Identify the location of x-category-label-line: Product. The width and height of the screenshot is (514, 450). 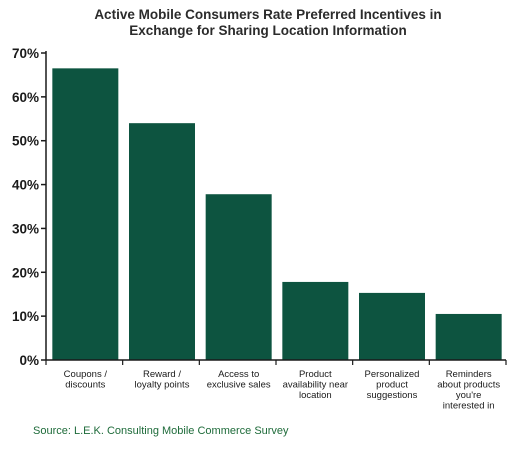
(315, 374).